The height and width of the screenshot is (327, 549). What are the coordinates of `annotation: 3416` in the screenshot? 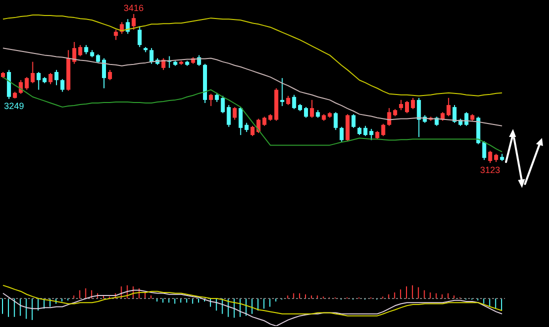 It's located at (134, 8).